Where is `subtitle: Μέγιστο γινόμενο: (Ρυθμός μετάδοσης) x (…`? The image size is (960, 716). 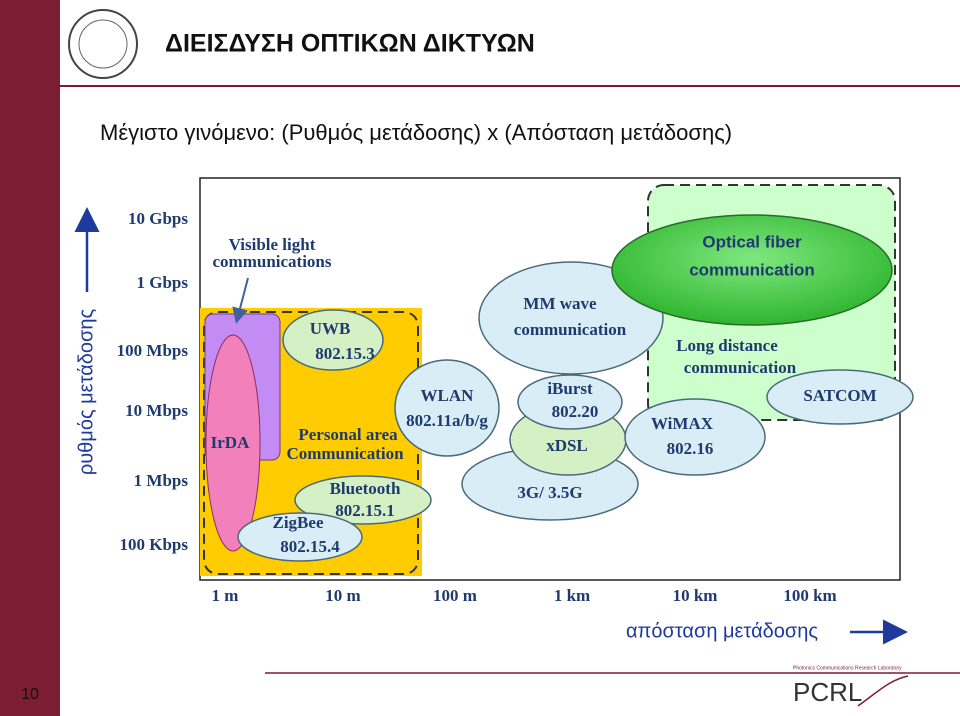
subtitle: Μέγιστο γινόμενο: (Ρυθμός μετάδοσης) x (… is located at coordinates (416, 132).